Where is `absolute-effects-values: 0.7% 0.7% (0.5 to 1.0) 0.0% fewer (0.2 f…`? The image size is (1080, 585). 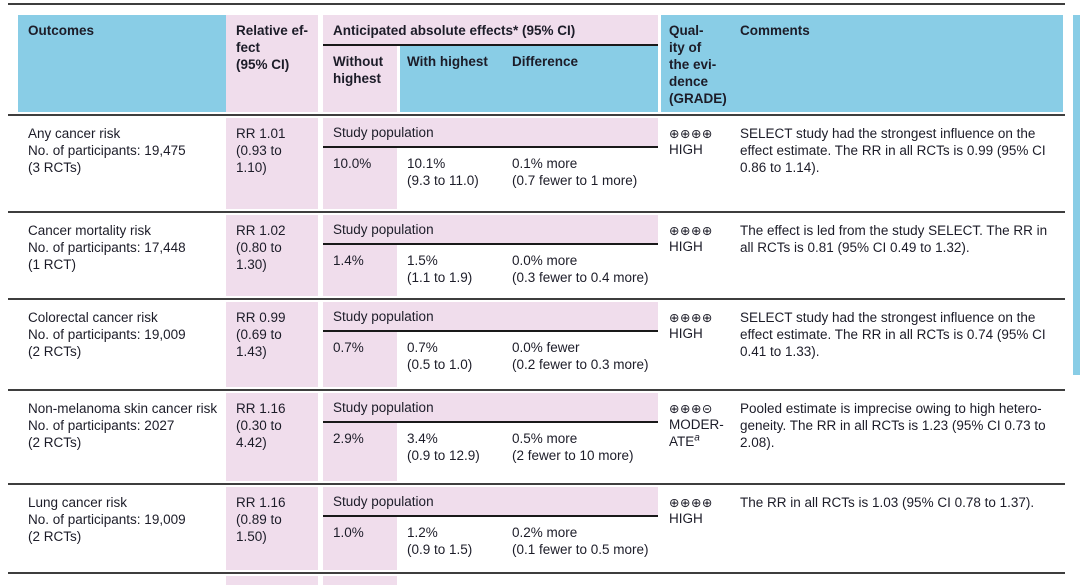
absolute-effects-values: 0.7% 0.7% (0.5 to 1.0) 0.0% fewer (0.2 f… is located at coordinates (490, 359).